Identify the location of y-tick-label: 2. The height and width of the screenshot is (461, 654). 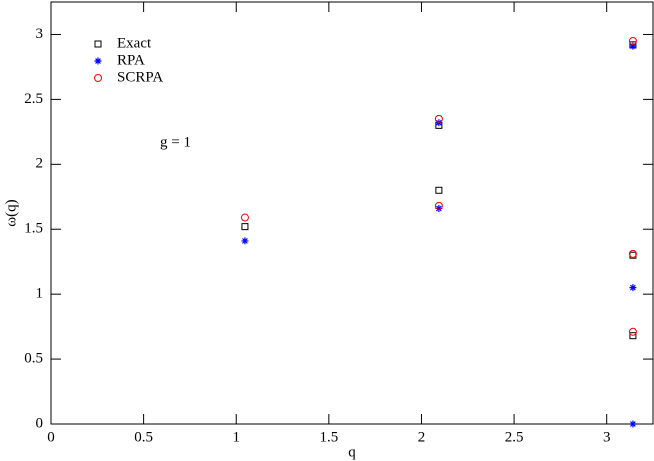
(40, 164).